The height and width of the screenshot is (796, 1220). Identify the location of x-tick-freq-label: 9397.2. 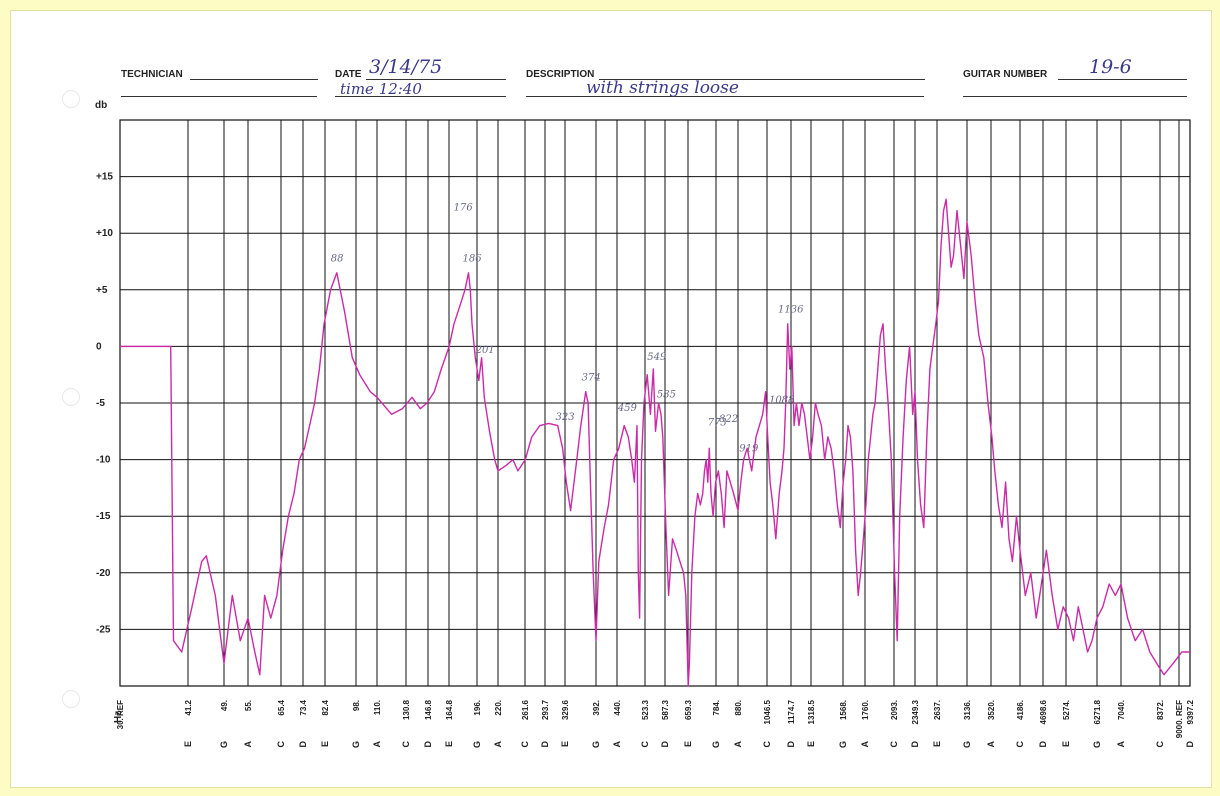
(1190, 711).